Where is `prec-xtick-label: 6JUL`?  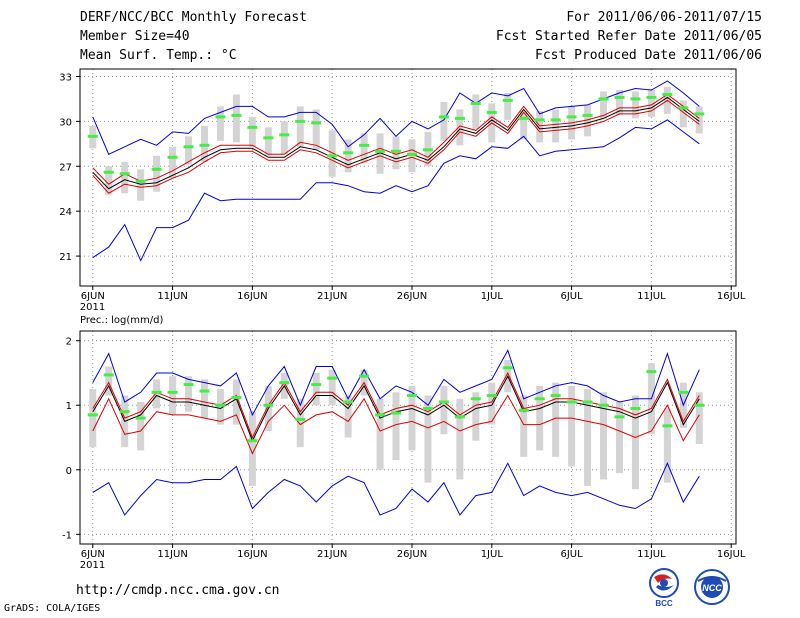
prec-xtick-label: 6JUL is located at coordinates (571, 554).